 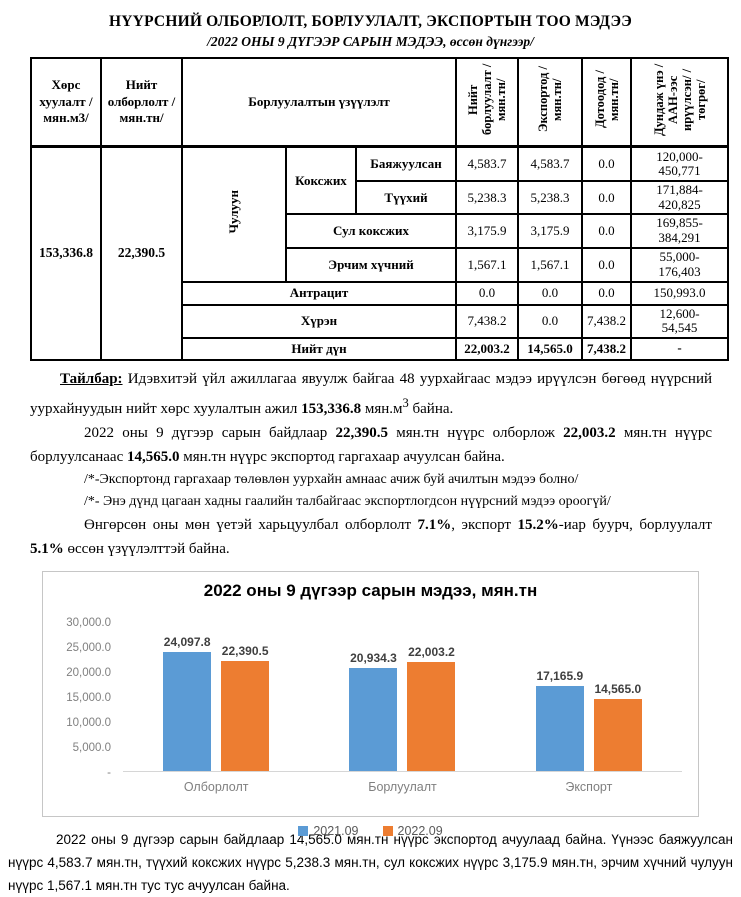 What do you see at coordinates (319, 102) in the screenshot?
I see `header-sales-indicator: Борлуулалтын үзүүлэлт` at bounding box center [319, 102].